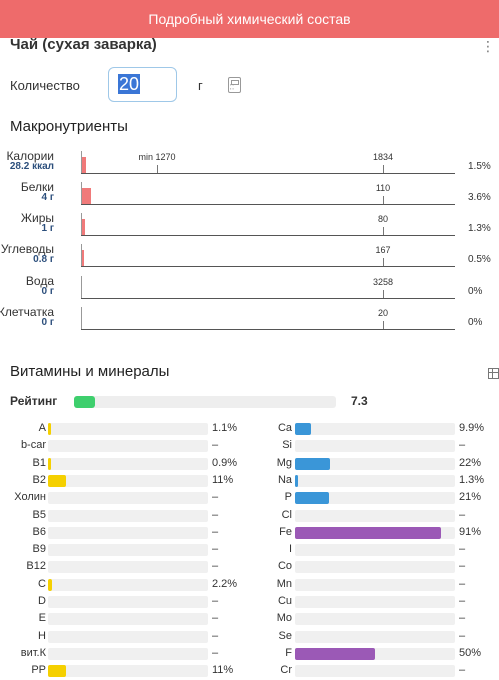 The image size is (499, 680). I want to click on table-view-icon, so click(493, 373).